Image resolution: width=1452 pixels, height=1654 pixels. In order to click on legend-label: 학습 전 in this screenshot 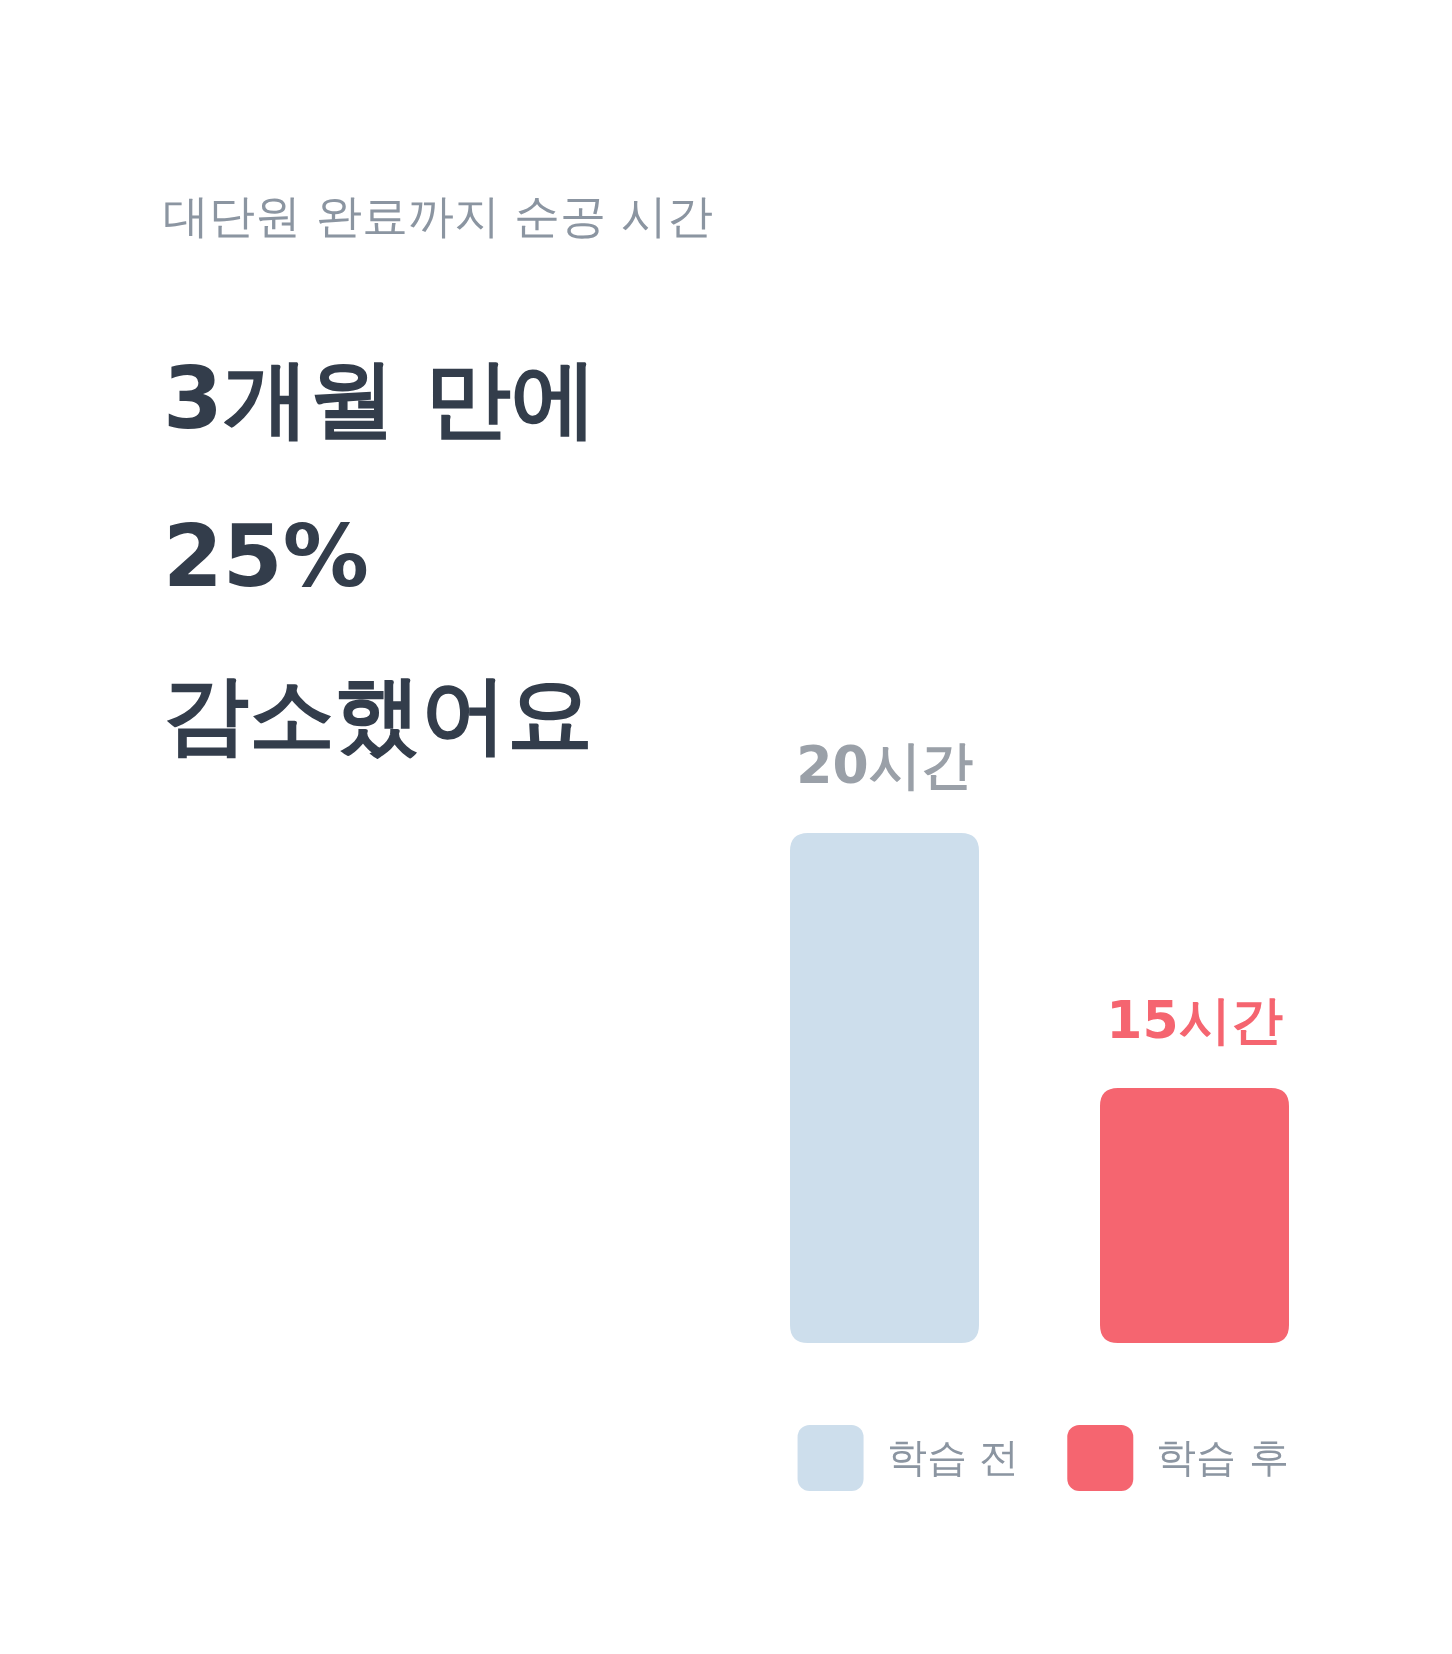, I will do `click(953, 1457)`.